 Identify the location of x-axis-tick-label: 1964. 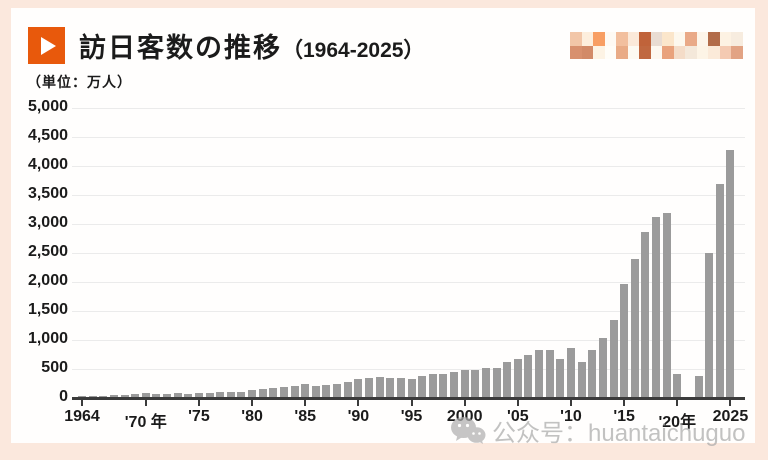
(82, 416).